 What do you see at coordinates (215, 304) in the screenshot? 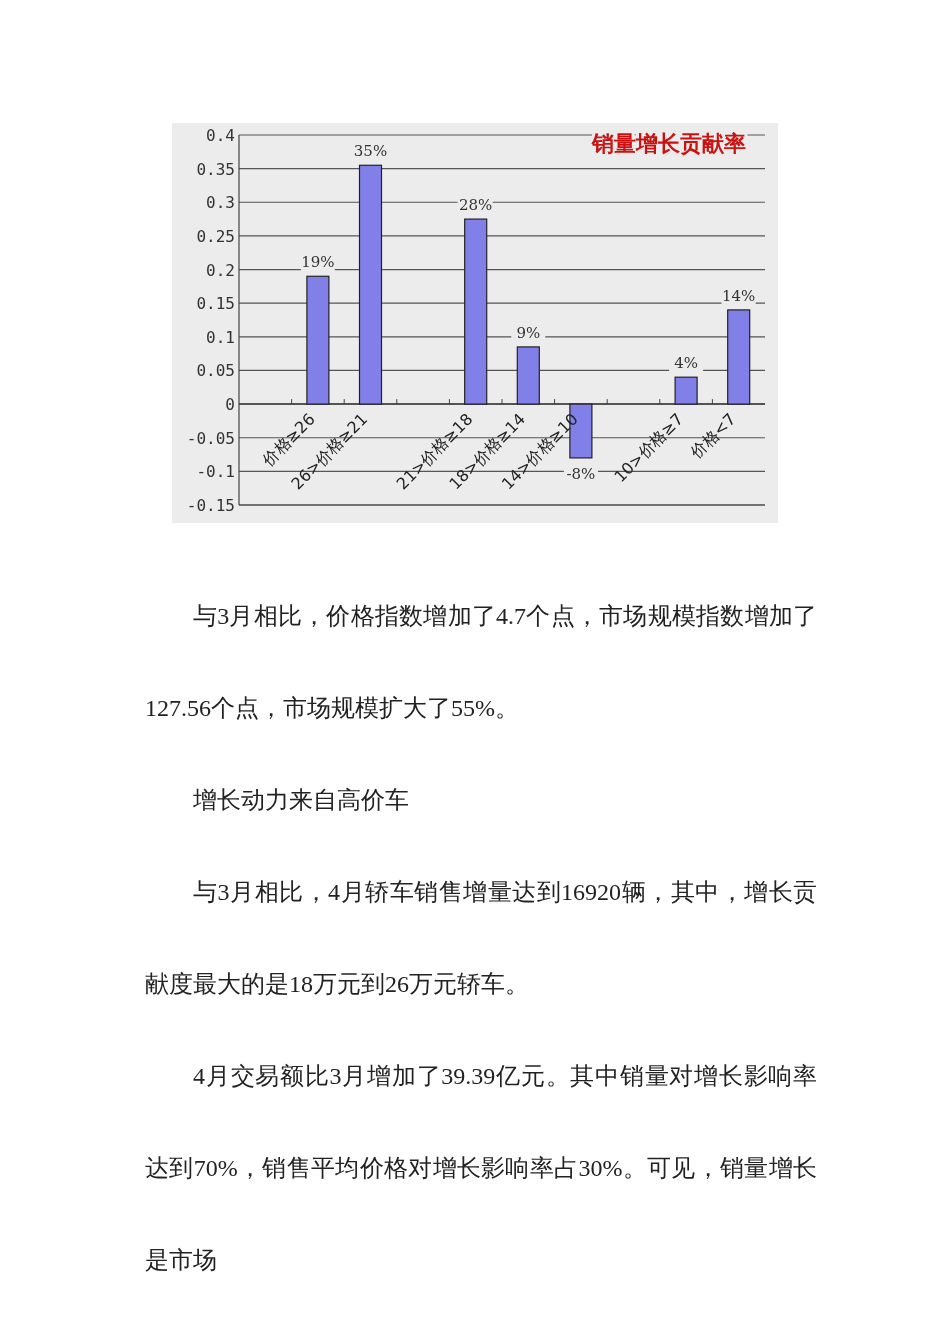
I see `y-tick-label: 0.15` at bounding box center [215, 304].